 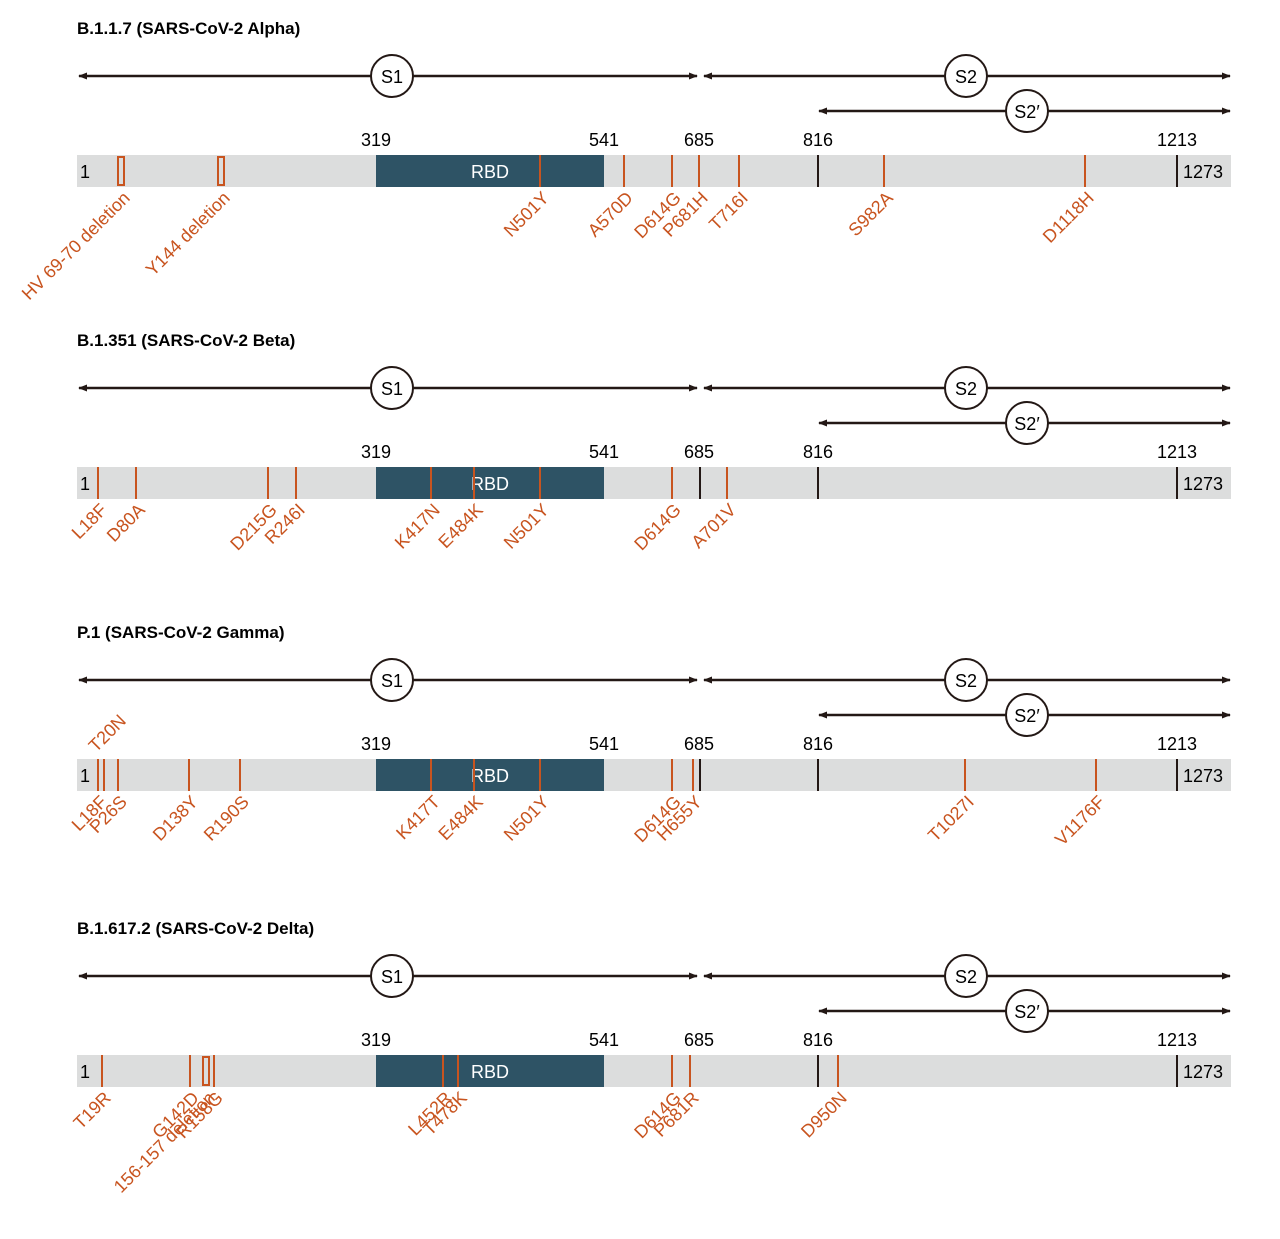 I want to click on mutation-label: T20N, so click(x=107, y=733).